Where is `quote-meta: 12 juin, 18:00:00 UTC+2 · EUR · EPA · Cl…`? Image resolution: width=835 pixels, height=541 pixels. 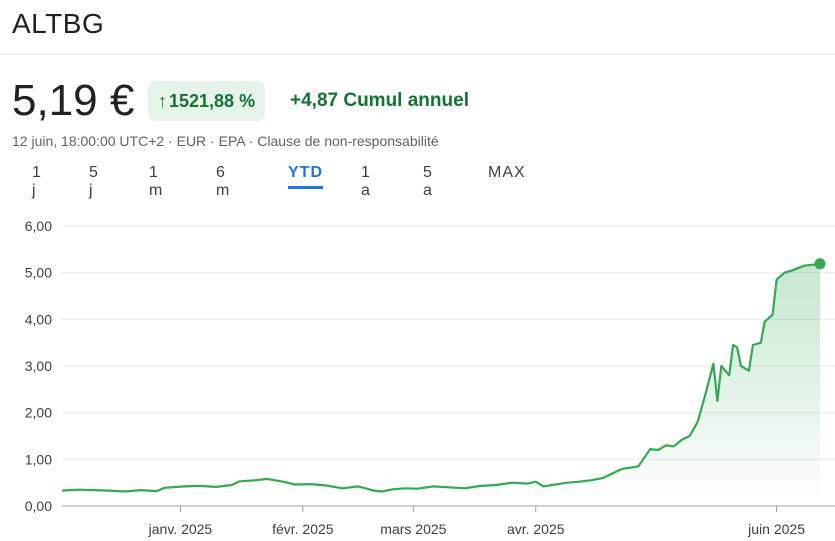
quote-meta: 12 juin, 18:00:00 UTC+2 · EUR · EPA · Cl… is located at coordinates (225, 141).